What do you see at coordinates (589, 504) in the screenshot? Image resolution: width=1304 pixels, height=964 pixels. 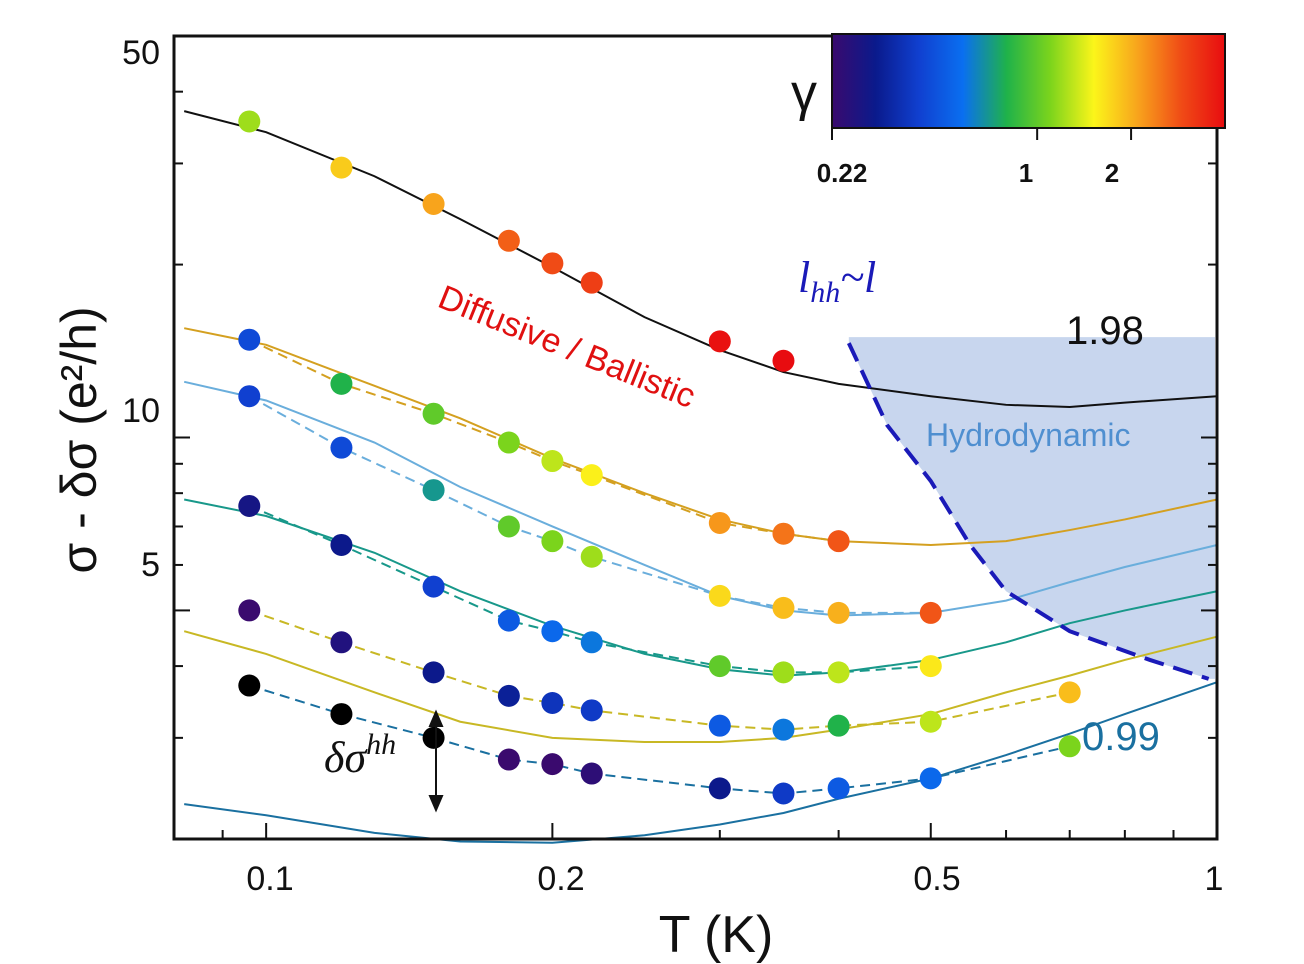 I see `series-2-dashed-fit` at bounding box center [589, 504].